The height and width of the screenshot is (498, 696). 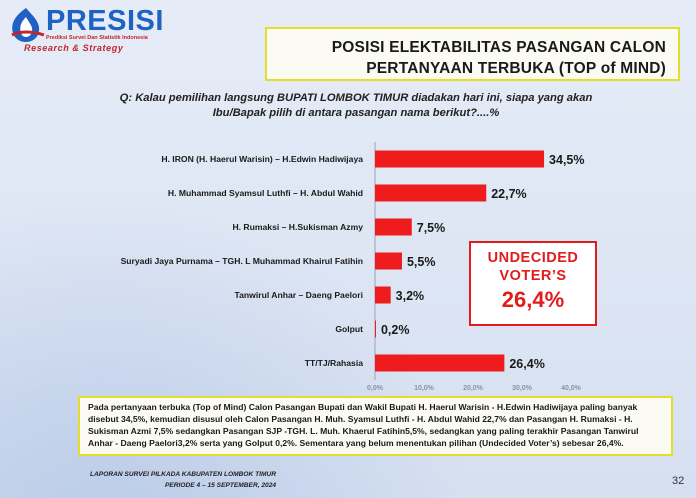 I want to click on category-label: H. Rumaksi – H.Sukisman Azmy, so click(x=297, y=227).